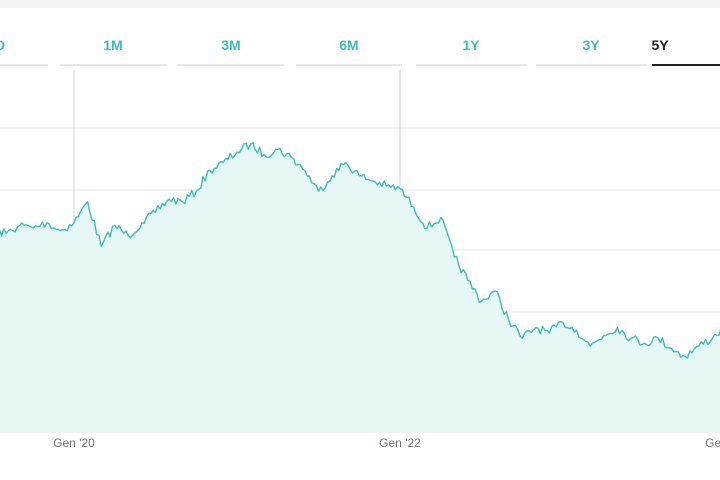  What do you see at coordinates (591, 48) in the screenshot?
I see `tab-3y: 3Y` at bounding box center [591, 48].